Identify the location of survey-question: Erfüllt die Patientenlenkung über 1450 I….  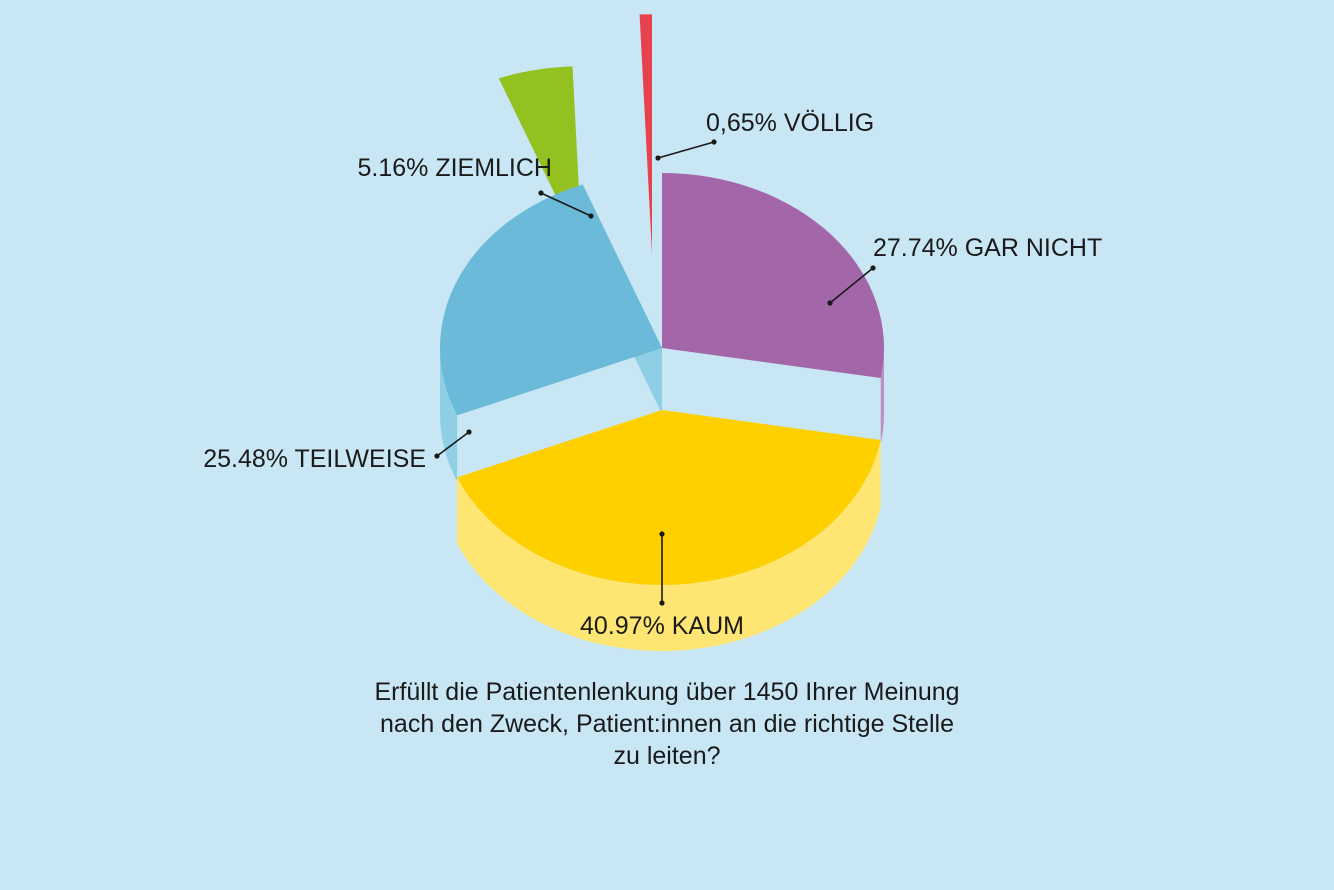
(667, 724).